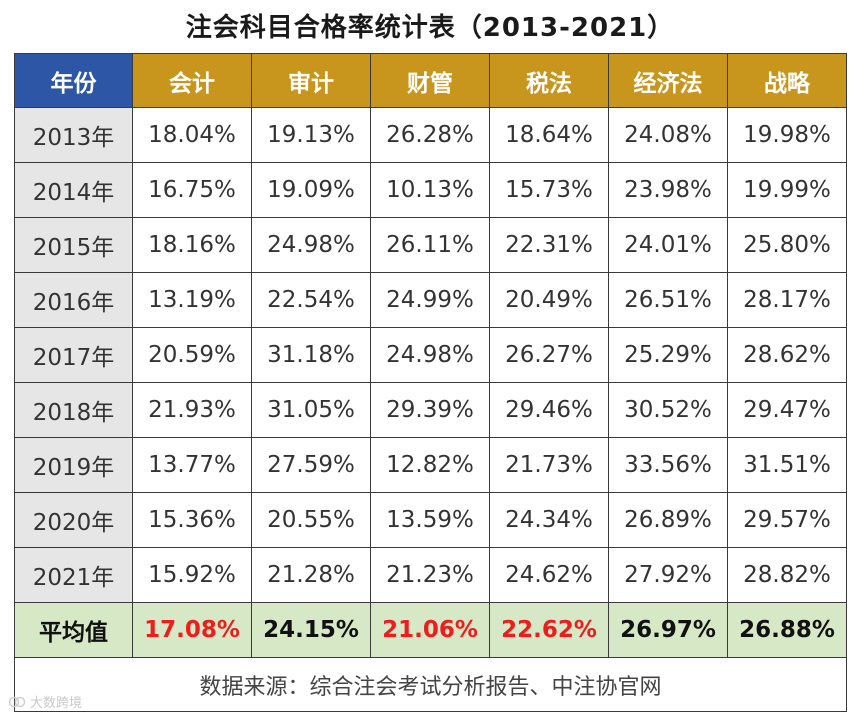 The width and height of the screenshot is (860, 720). Describe the element at coordinates (549, 80) in the screenshot. I see `header-tax-law: 税法` at that location.